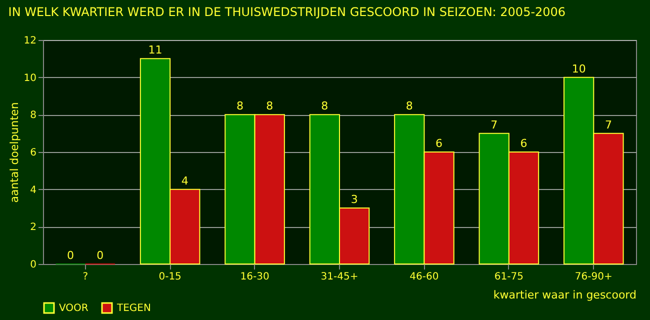 The image size is (650, 320). Describe the element at coordinates (73, 308) in the screenshot. I see `legend-label: VOOR` at that location.